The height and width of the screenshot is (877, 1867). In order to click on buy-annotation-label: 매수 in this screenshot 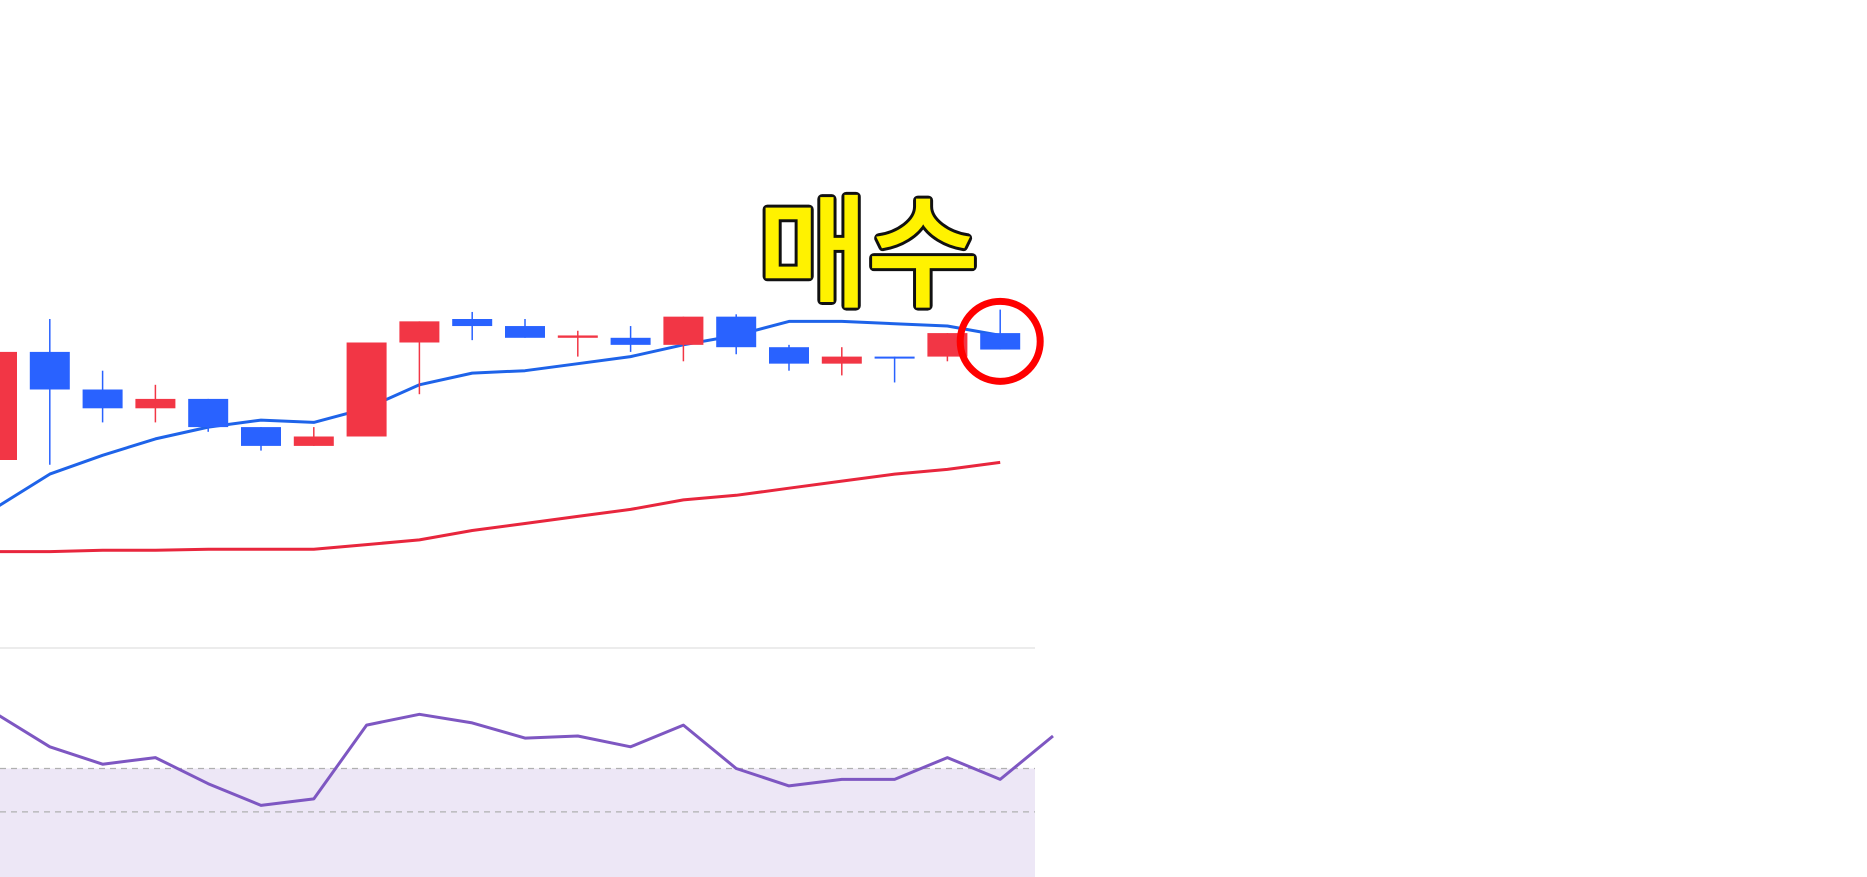, I will do `click(868, 255)`.